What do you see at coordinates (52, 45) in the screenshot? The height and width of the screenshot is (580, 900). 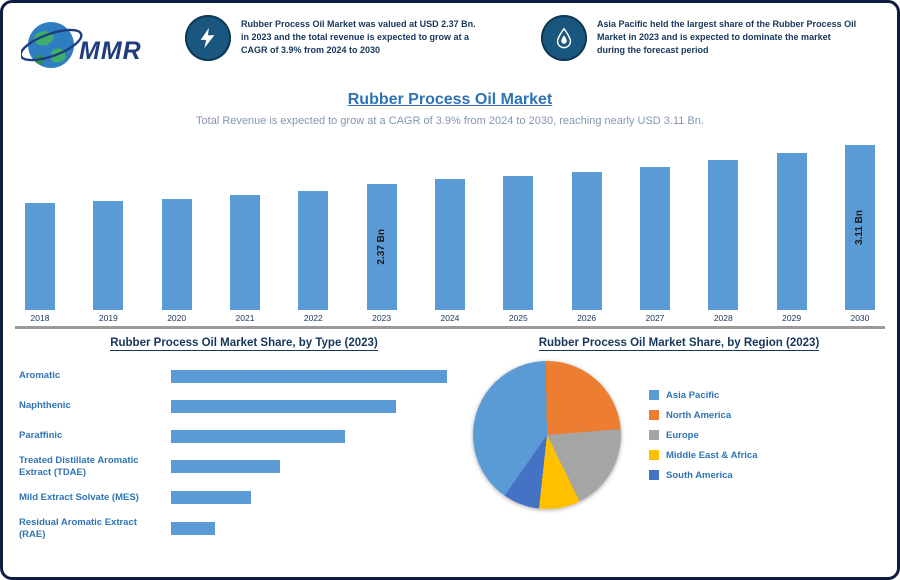 I see `globe-icon` at bounding box center [52, 45].